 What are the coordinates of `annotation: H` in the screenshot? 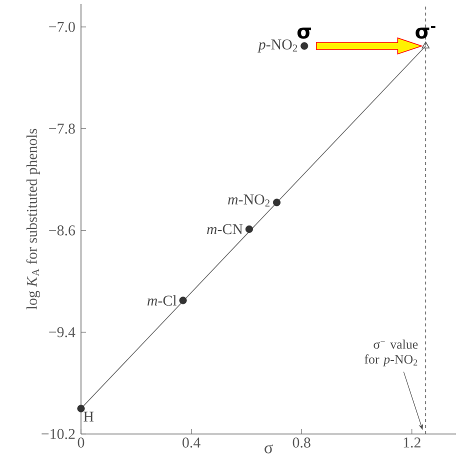 It's located at (89, 417).